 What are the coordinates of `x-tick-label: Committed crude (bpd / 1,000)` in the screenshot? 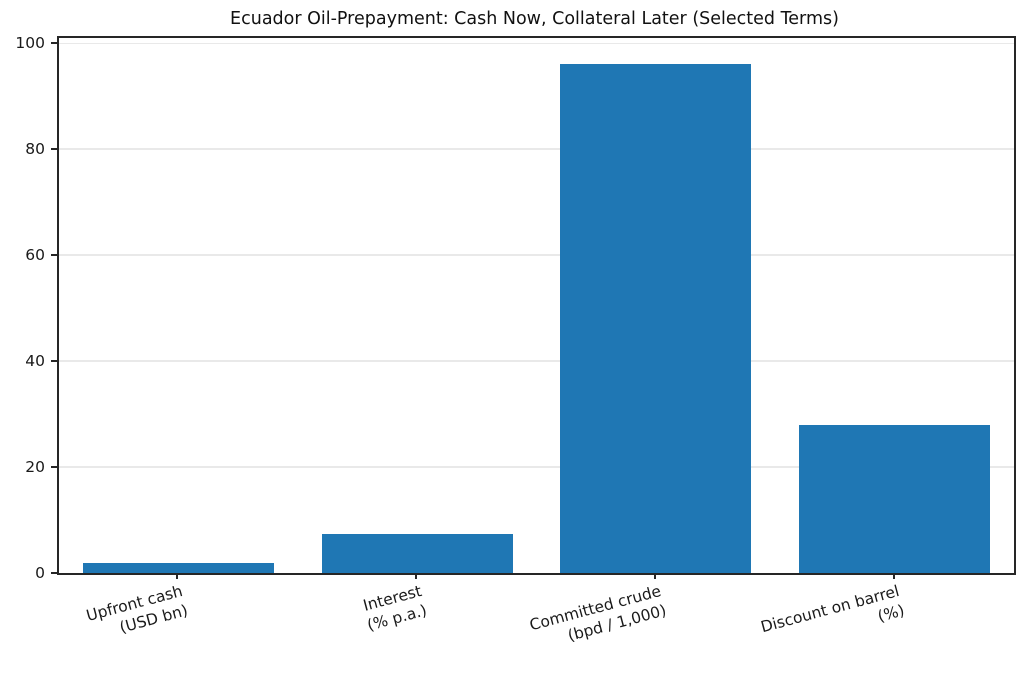 It's located at (597, 613).